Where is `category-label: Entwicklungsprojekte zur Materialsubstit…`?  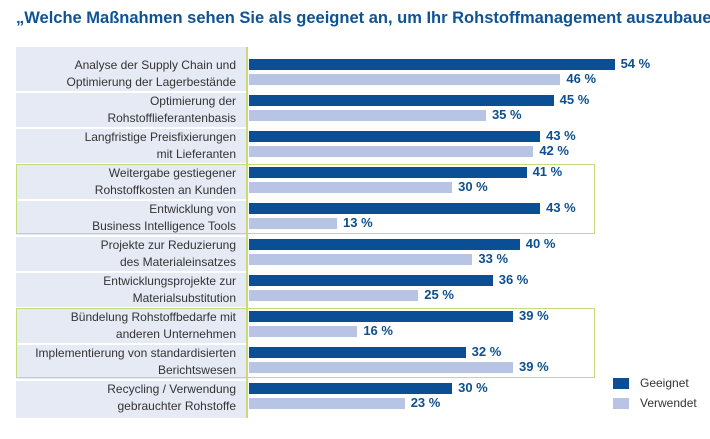
category-label: Entwicklungsprojekte zur Materialsubstit… is located at coordinates (169, 289).